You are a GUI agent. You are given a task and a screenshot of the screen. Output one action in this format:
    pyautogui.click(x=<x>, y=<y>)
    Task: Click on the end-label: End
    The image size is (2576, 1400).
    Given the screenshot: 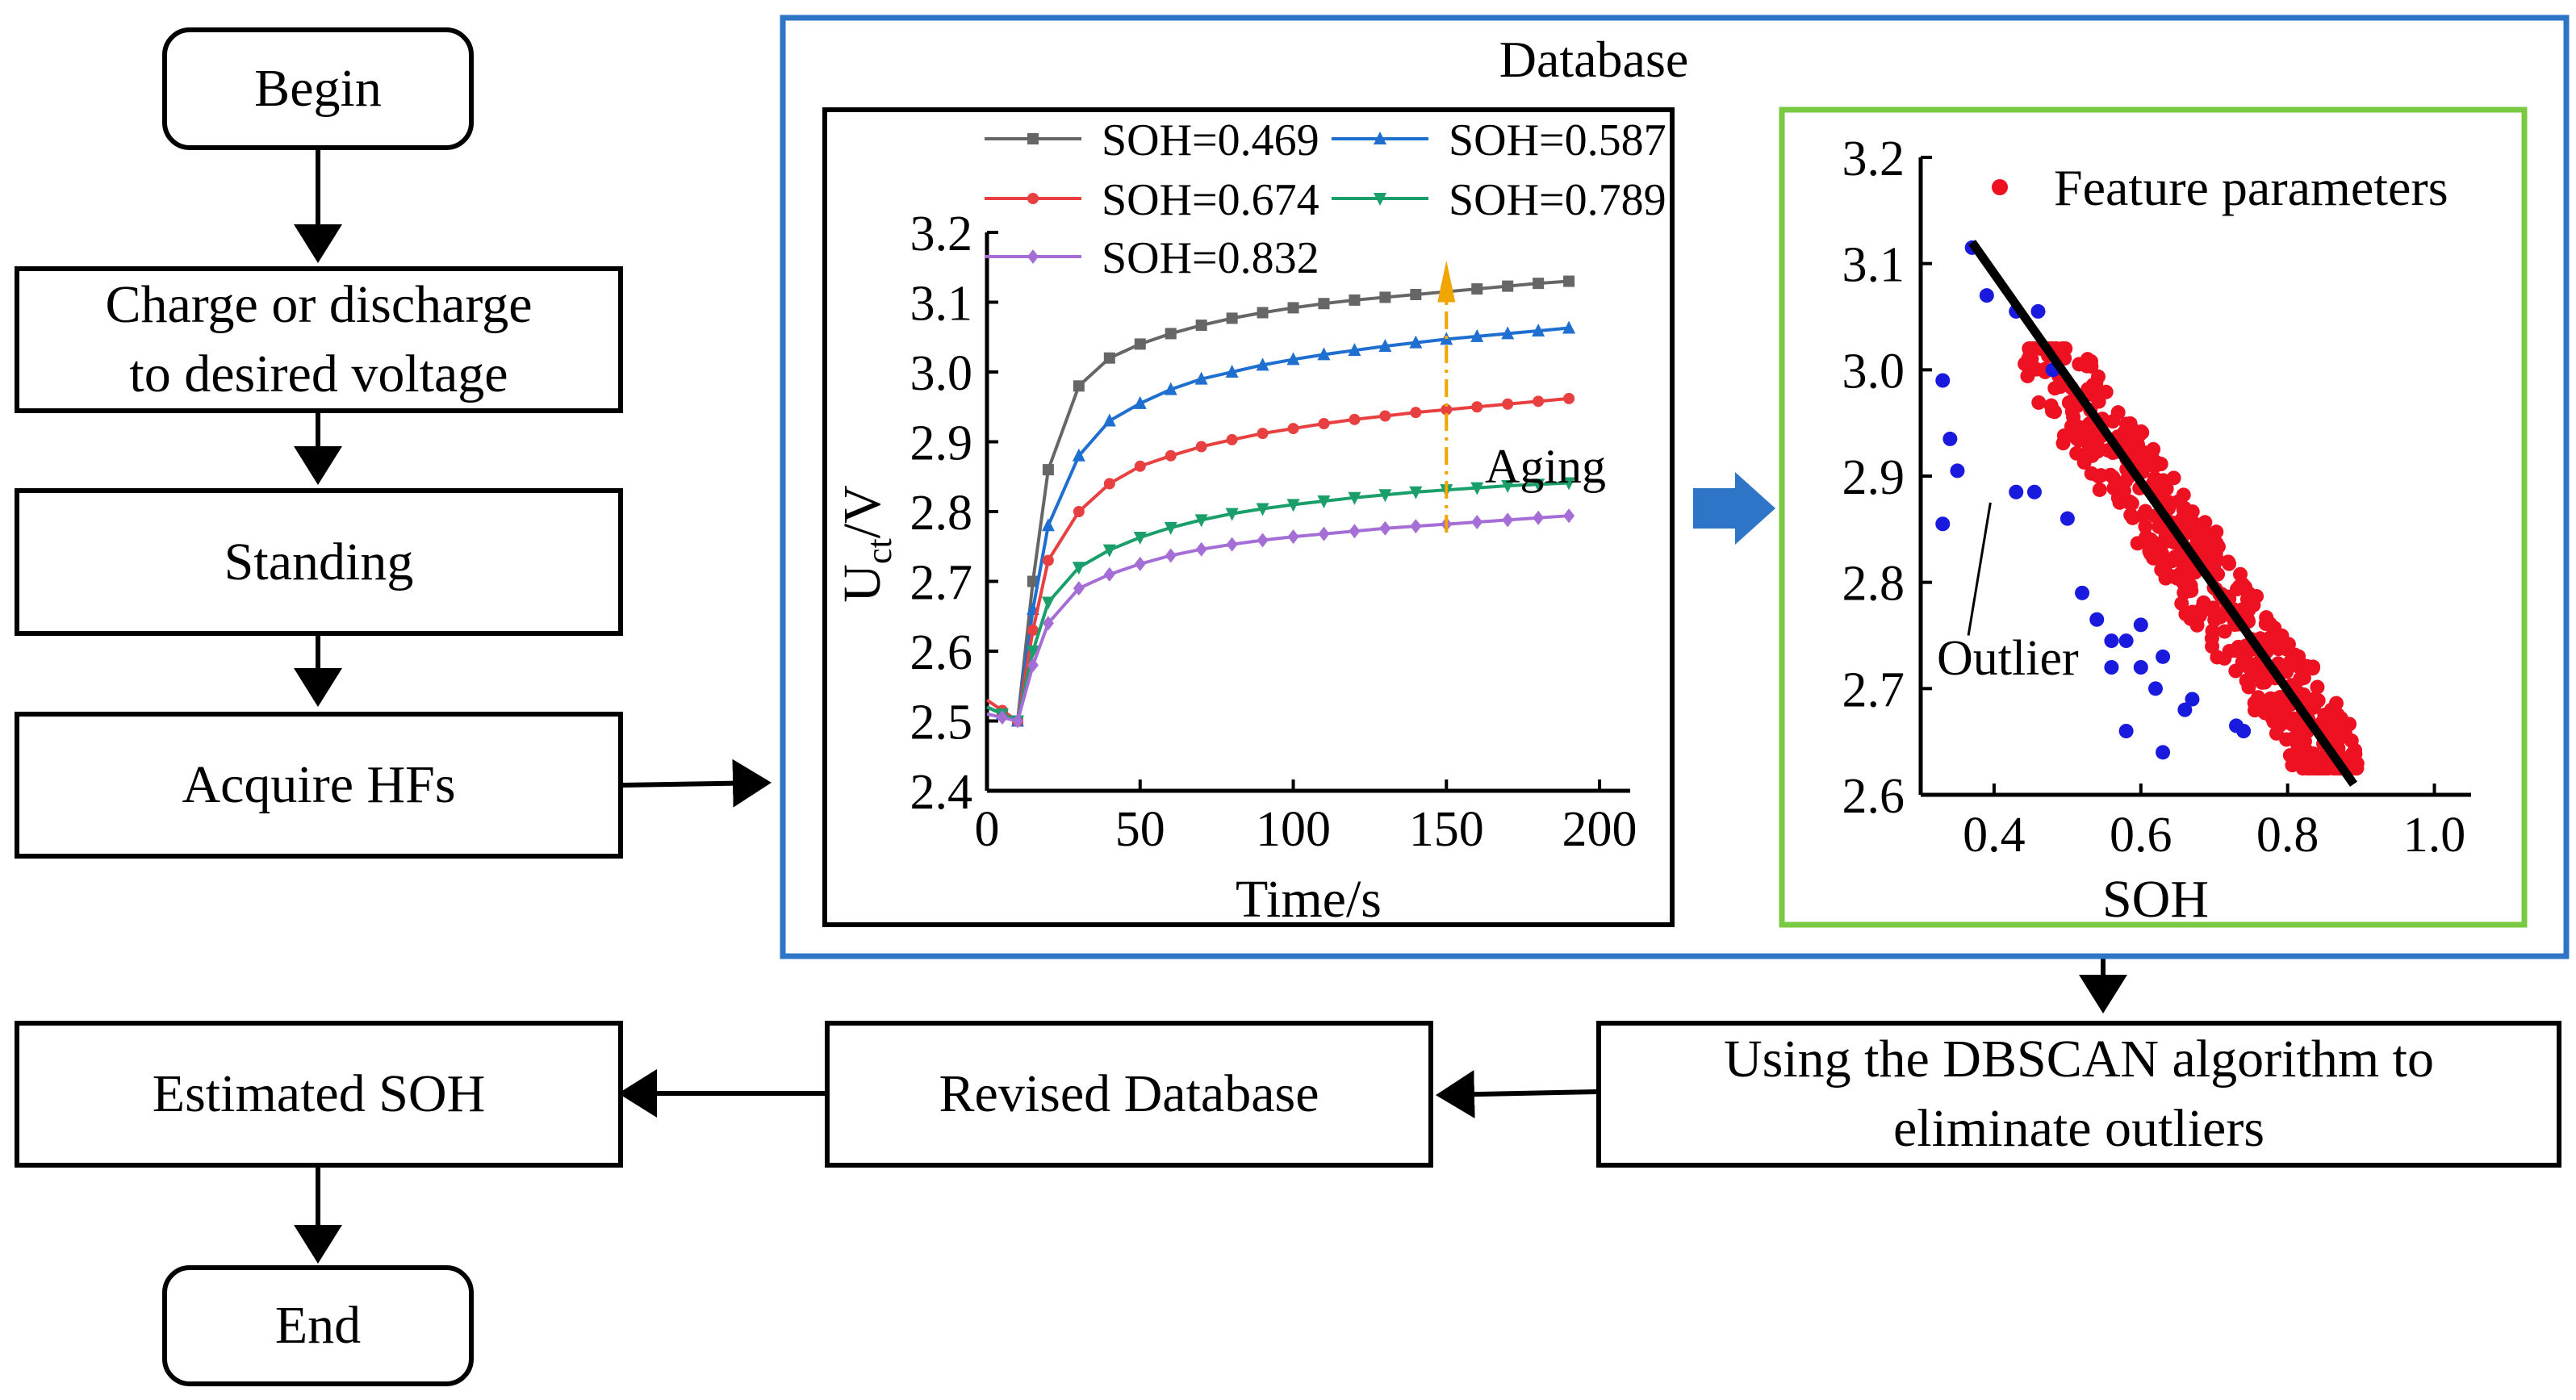 What is the action you would take?
    pyautogui.click(x=318, y=1326)
    